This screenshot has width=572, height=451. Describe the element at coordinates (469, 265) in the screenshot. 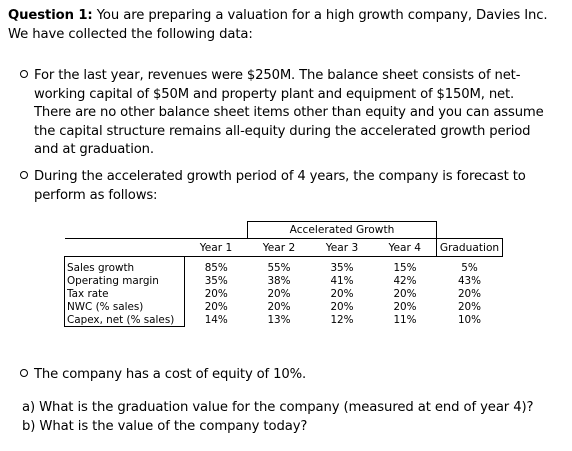

I see `table-cell: 5%` at that location.